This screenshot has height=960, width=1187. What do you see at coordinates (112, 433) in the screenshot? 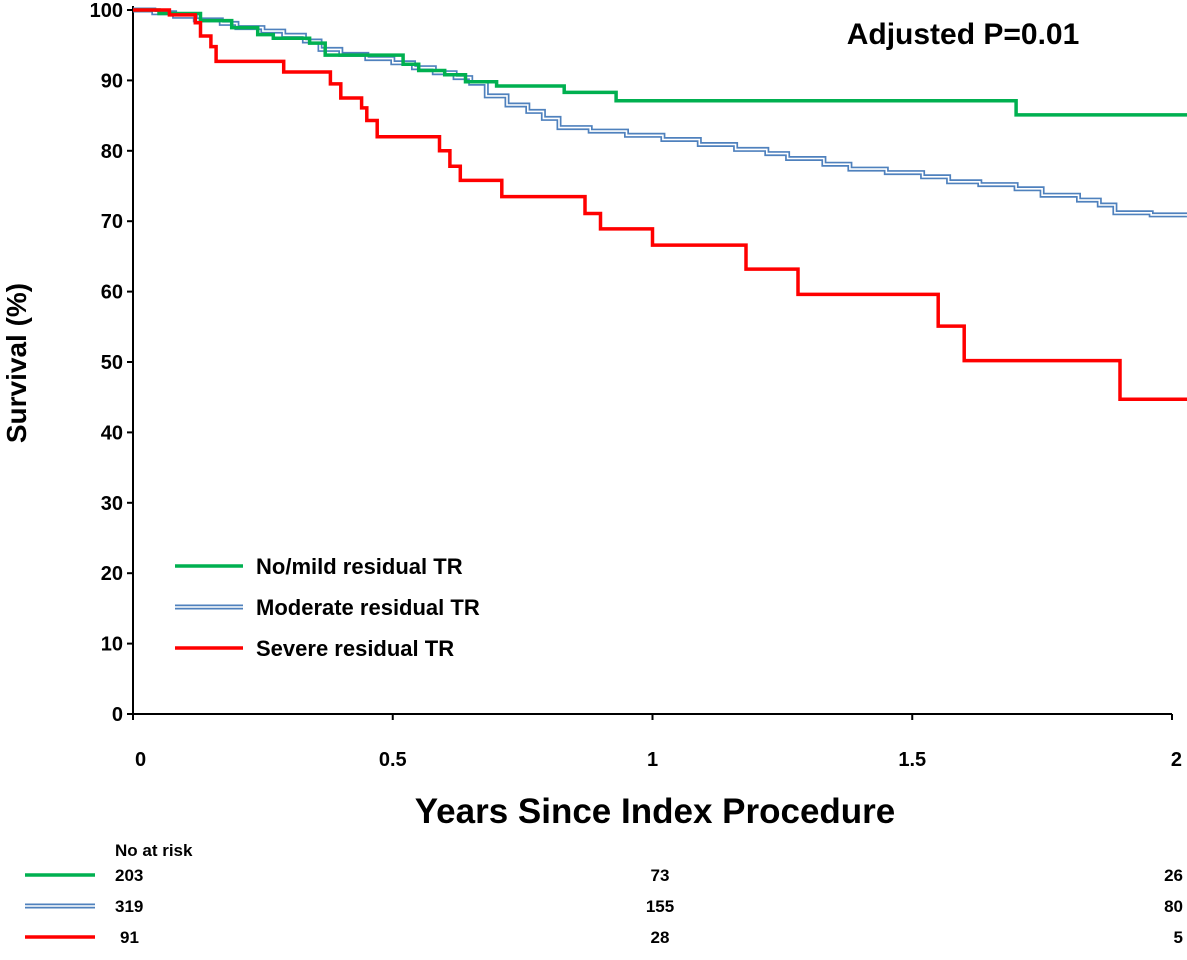
I see `y-tick-label: 40` at bounding box center [112, 433].